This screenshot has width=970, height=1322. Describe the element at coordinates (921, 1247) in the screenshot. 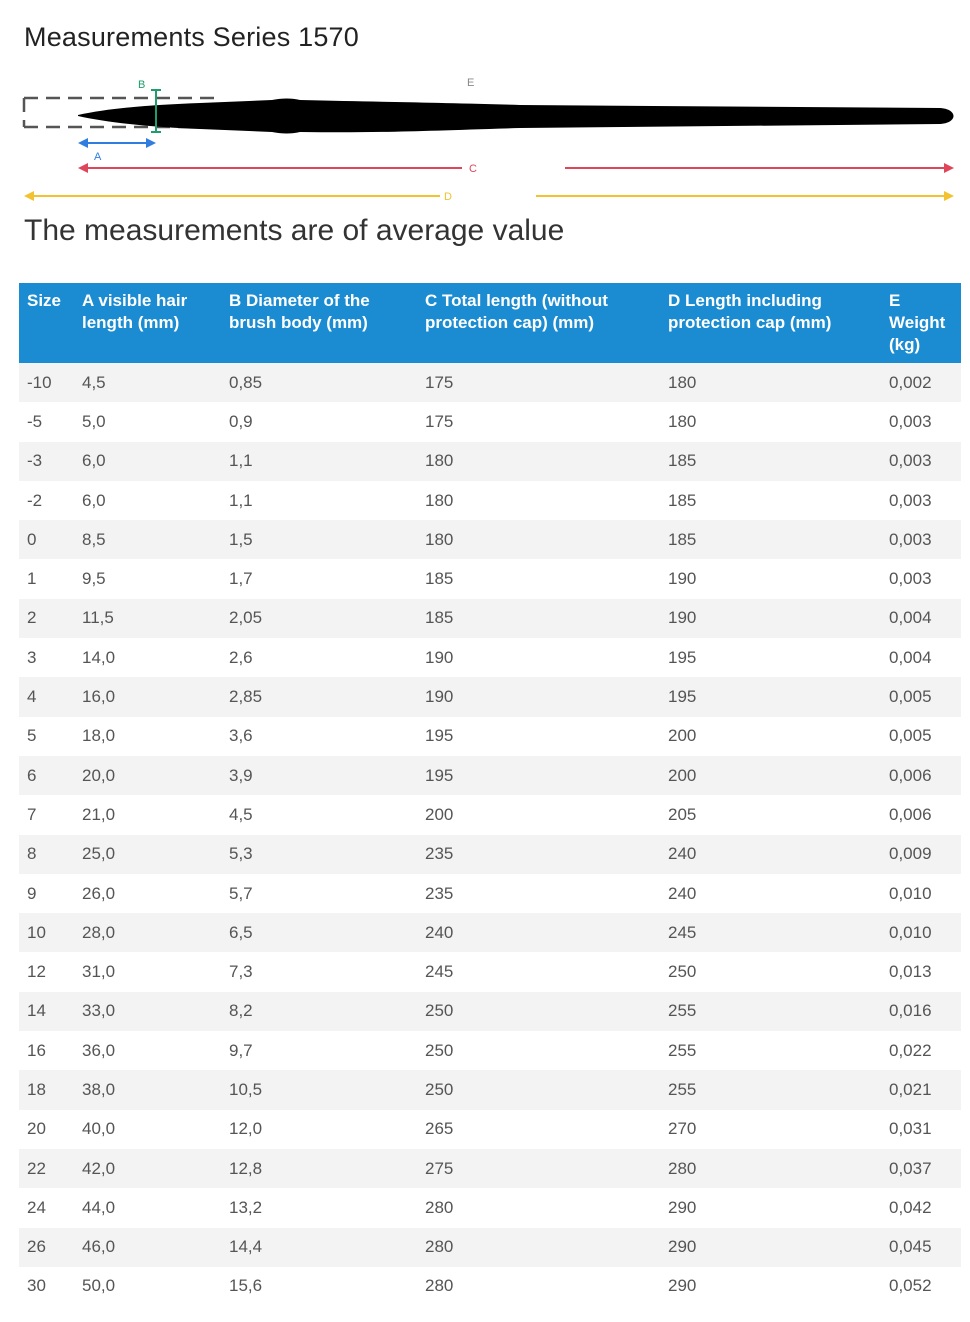

I see `cell-weight: 0,045` at that location.